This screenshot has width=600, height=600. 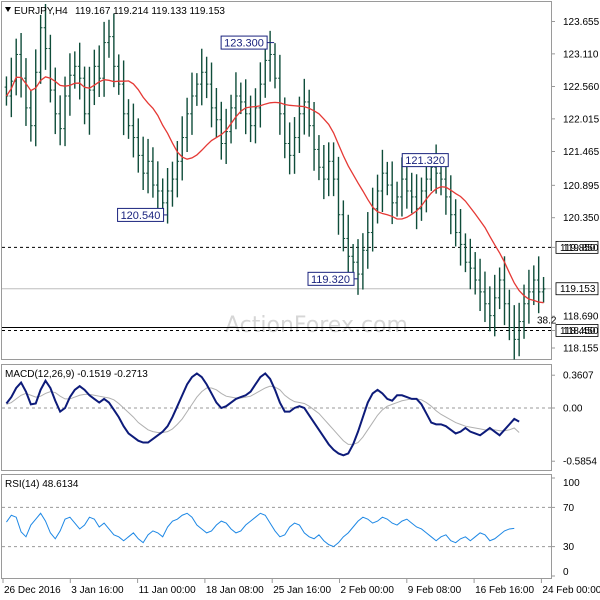 I want to click on price-tick-label: 118.690, so click(x=581, y=317).